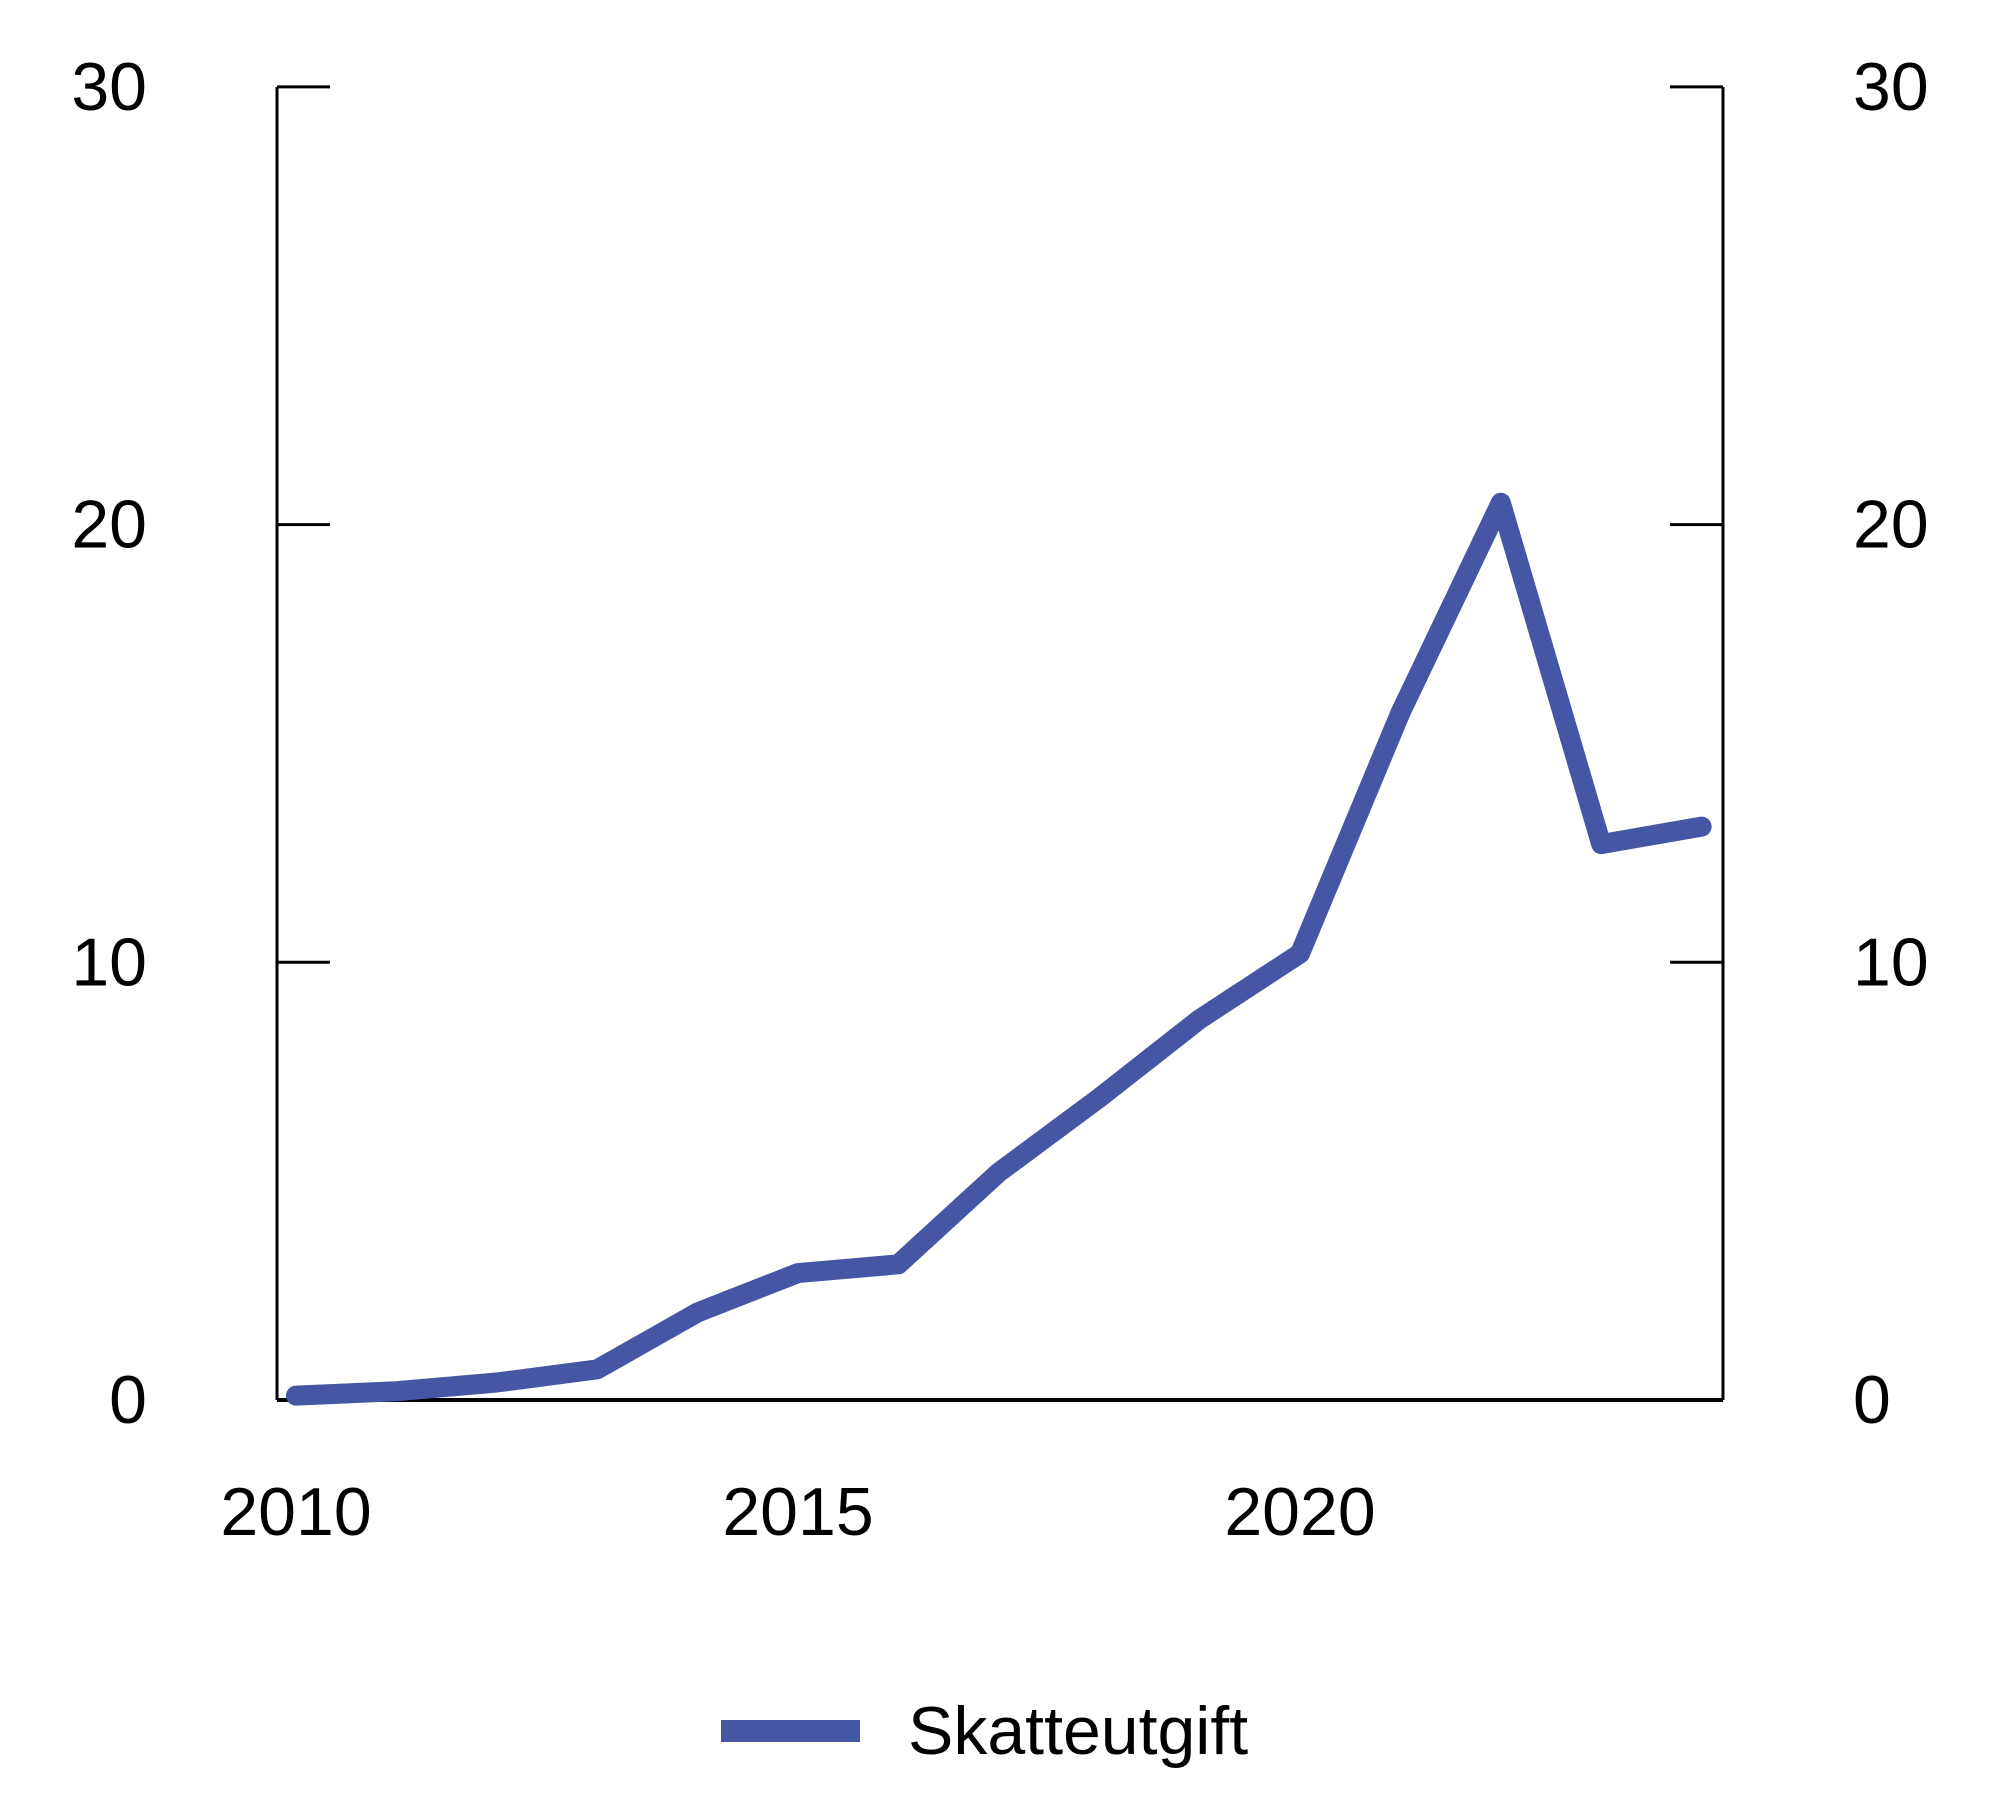  What do you see at coordinates (1299, 1512) in the screenshot?
I see `x-tick-label-2020: 2020` at bounding box center [1299, 1512].